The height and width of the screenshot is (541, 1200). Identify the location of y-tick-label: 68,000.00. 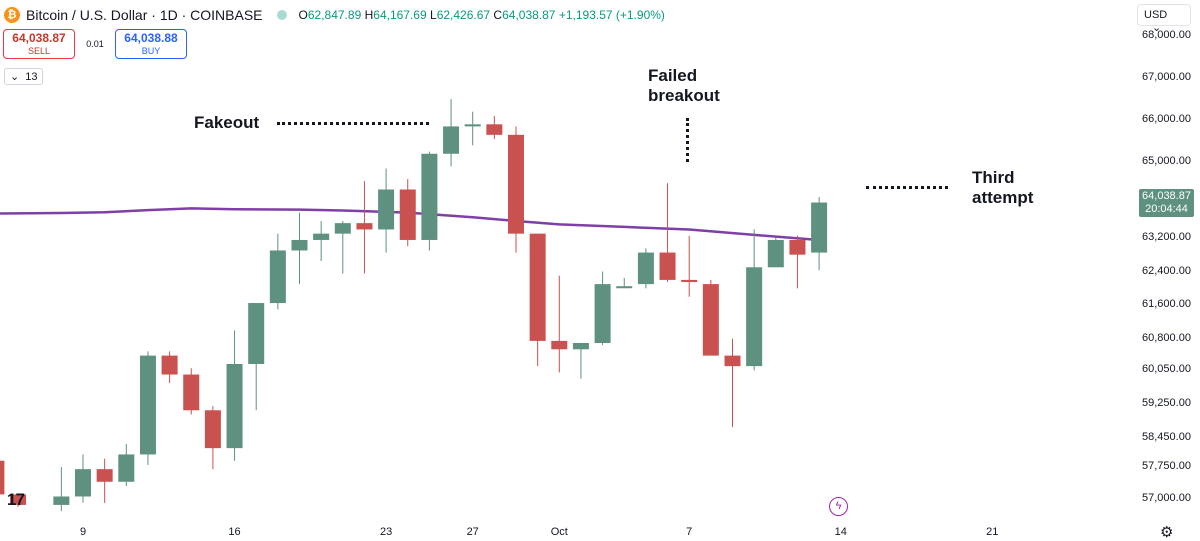
(1166, 35).